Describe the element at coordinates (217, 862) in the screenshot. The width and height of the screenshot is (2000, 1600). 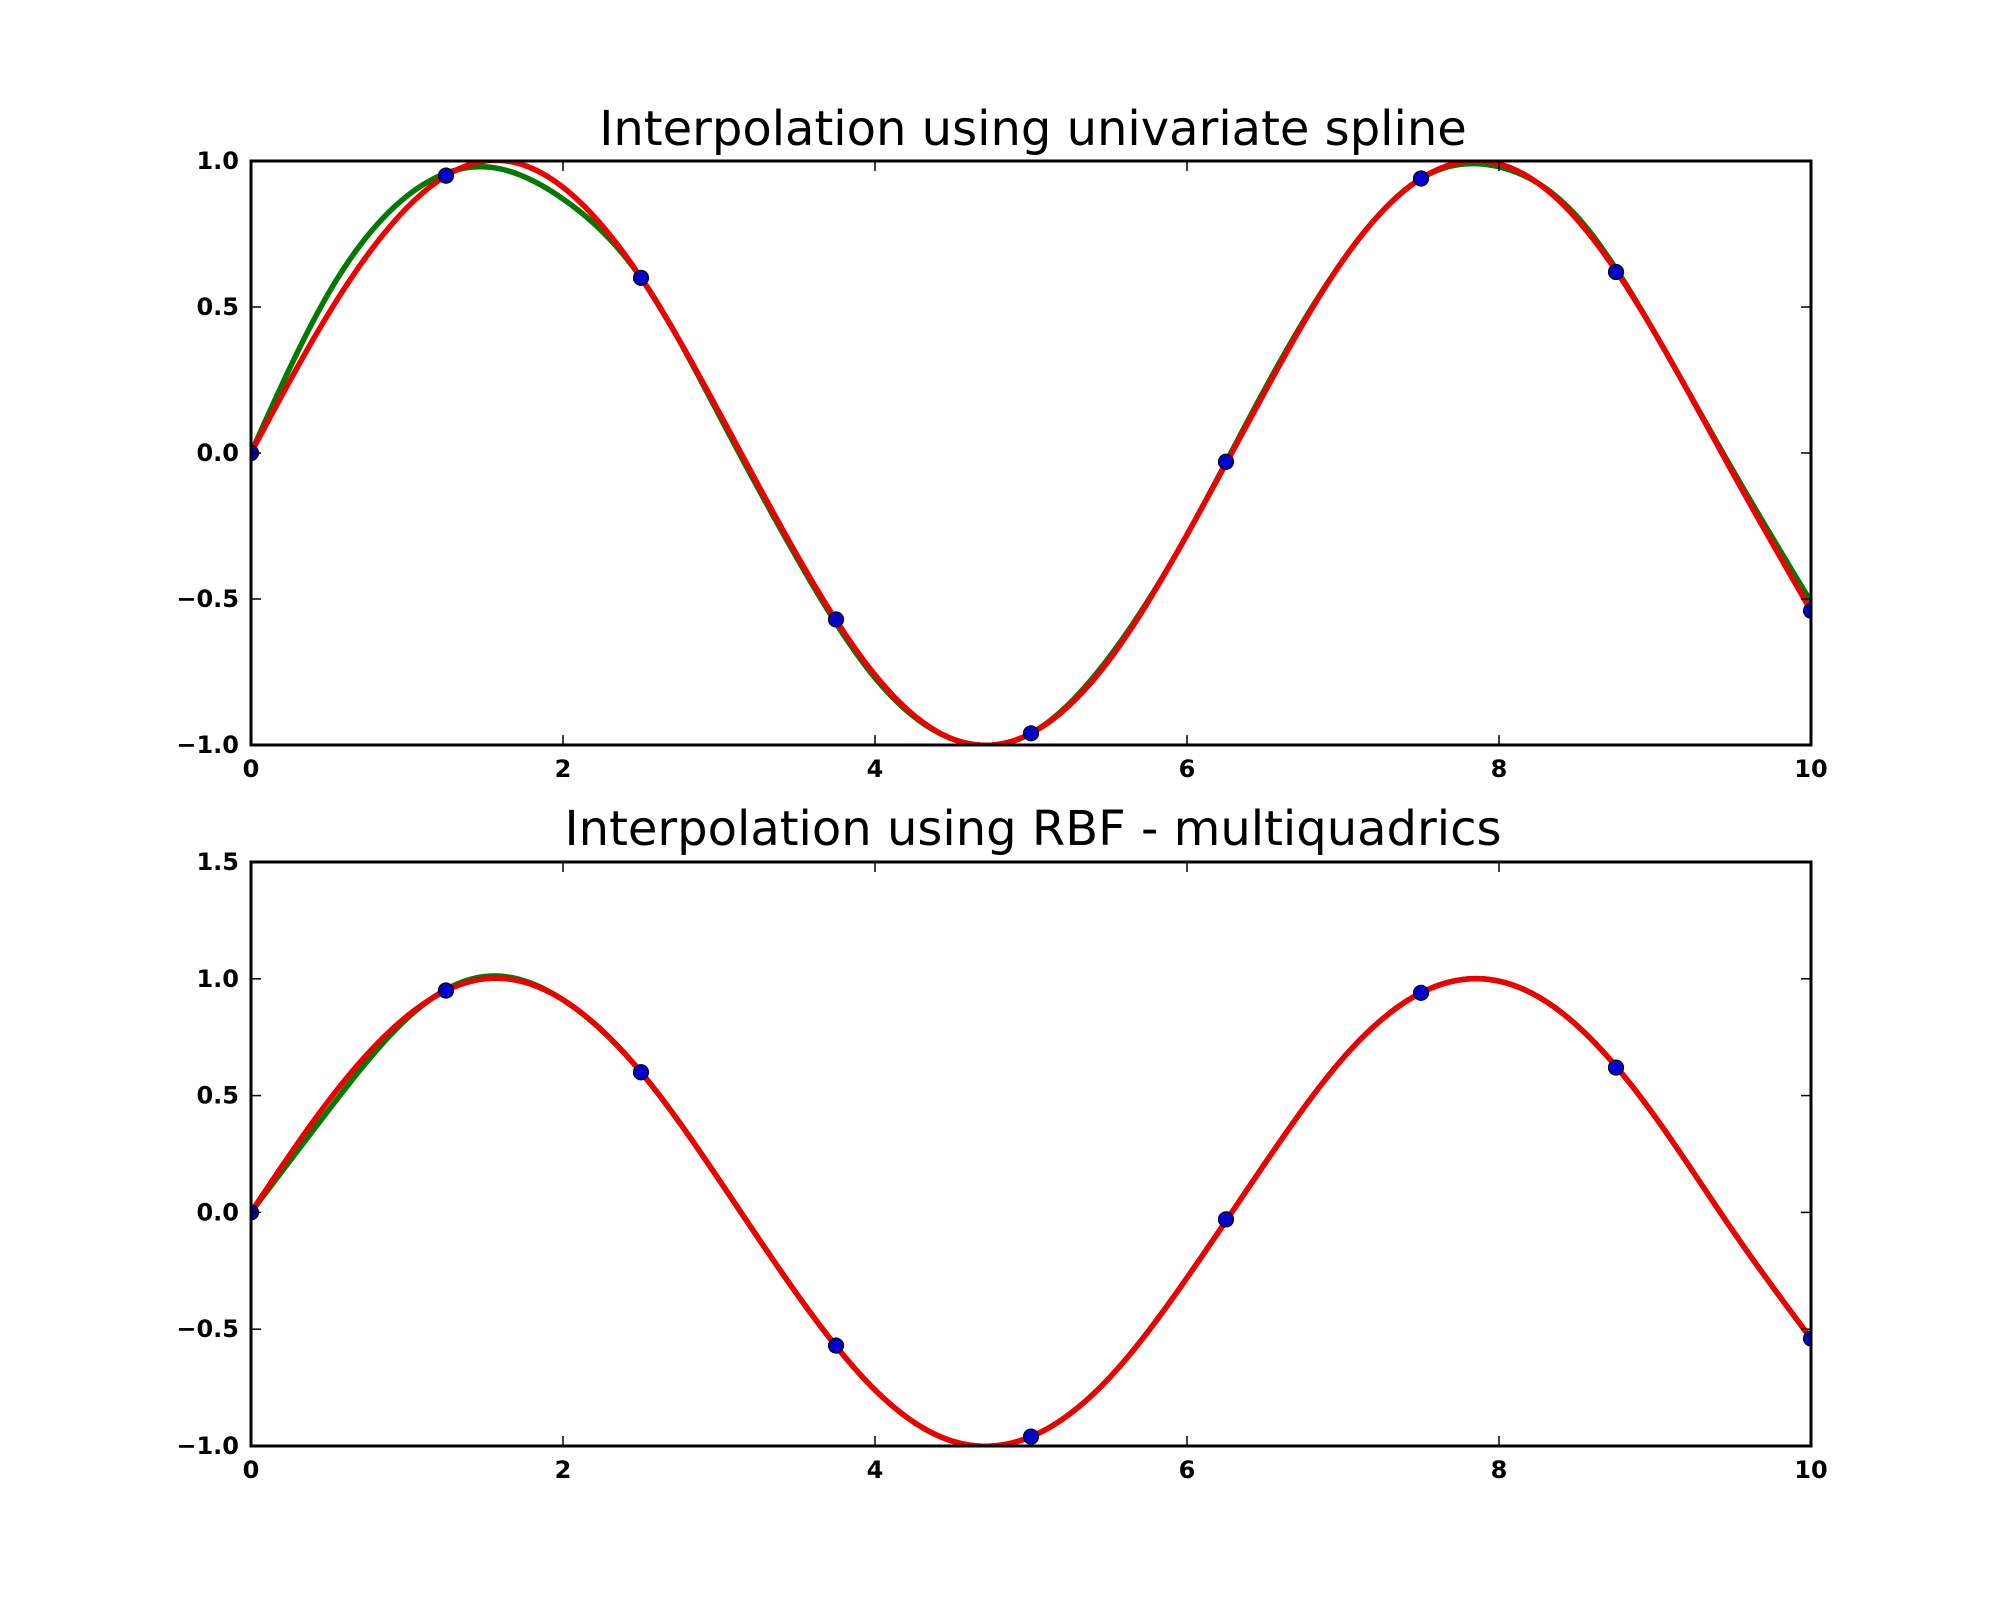
I see `y-tick-label: 1.5` at that location.